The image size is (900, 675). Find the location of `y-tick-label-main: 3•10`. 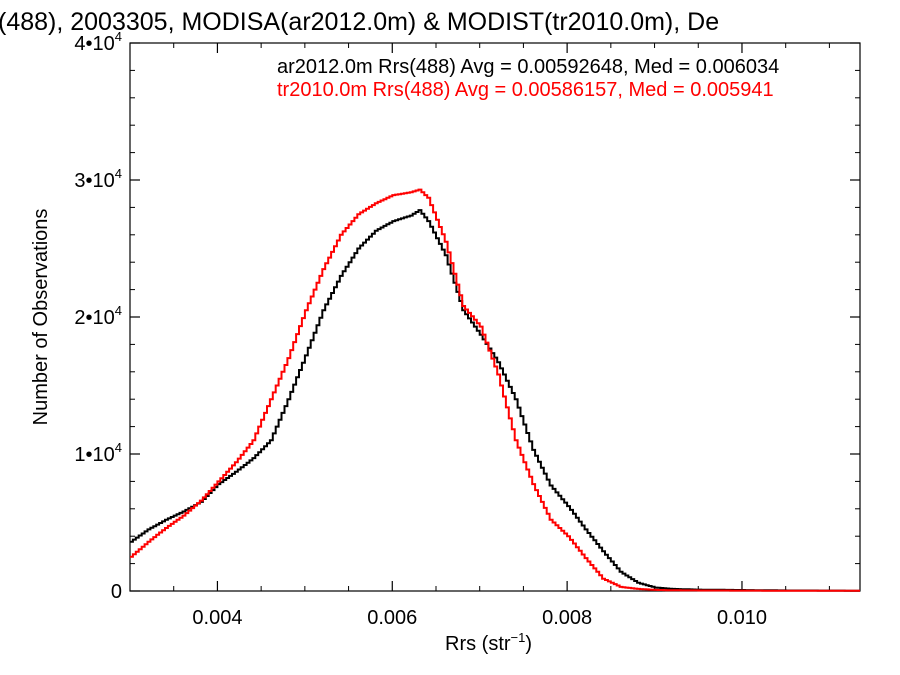

y-tick-label-main: 3•10 is located at coordinates (94, 181).